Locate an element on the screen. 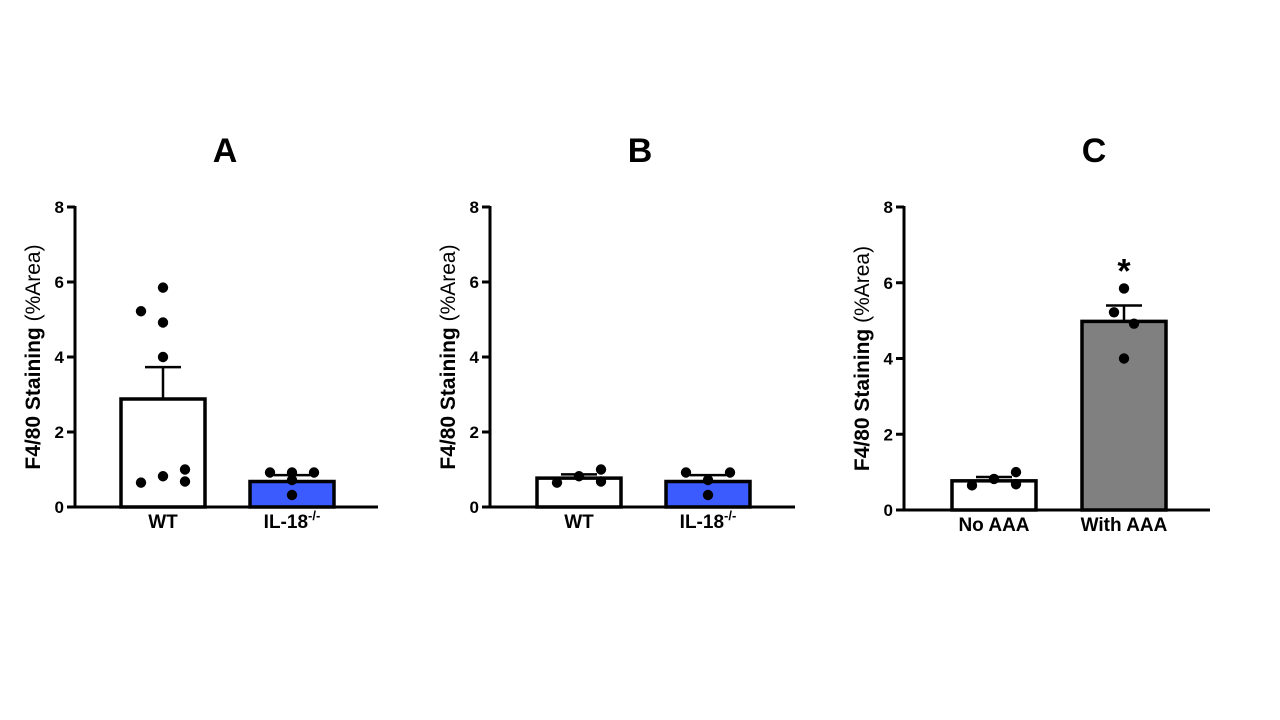 This screenshot has height=720, width=1280. panel-title: B is located at coordinates (640, 151).